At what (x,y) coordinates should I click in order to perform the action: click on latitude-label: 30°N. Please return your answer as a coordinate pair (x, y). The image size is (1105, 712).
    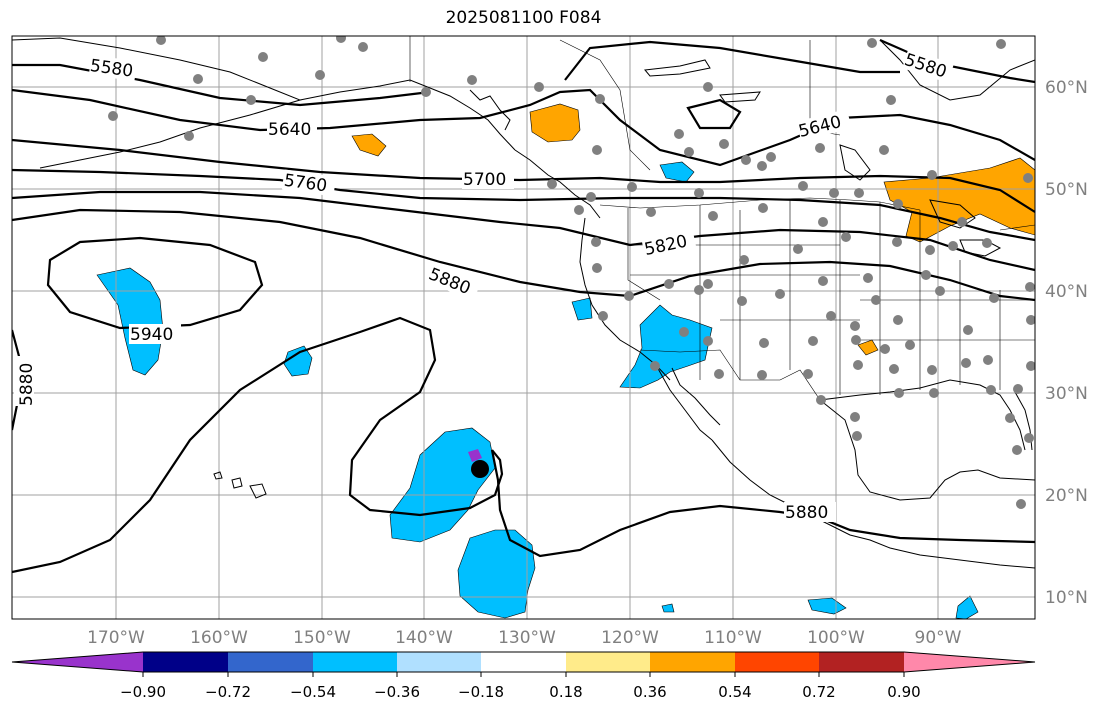
    Looking at the image, I should click on (1066, 394).